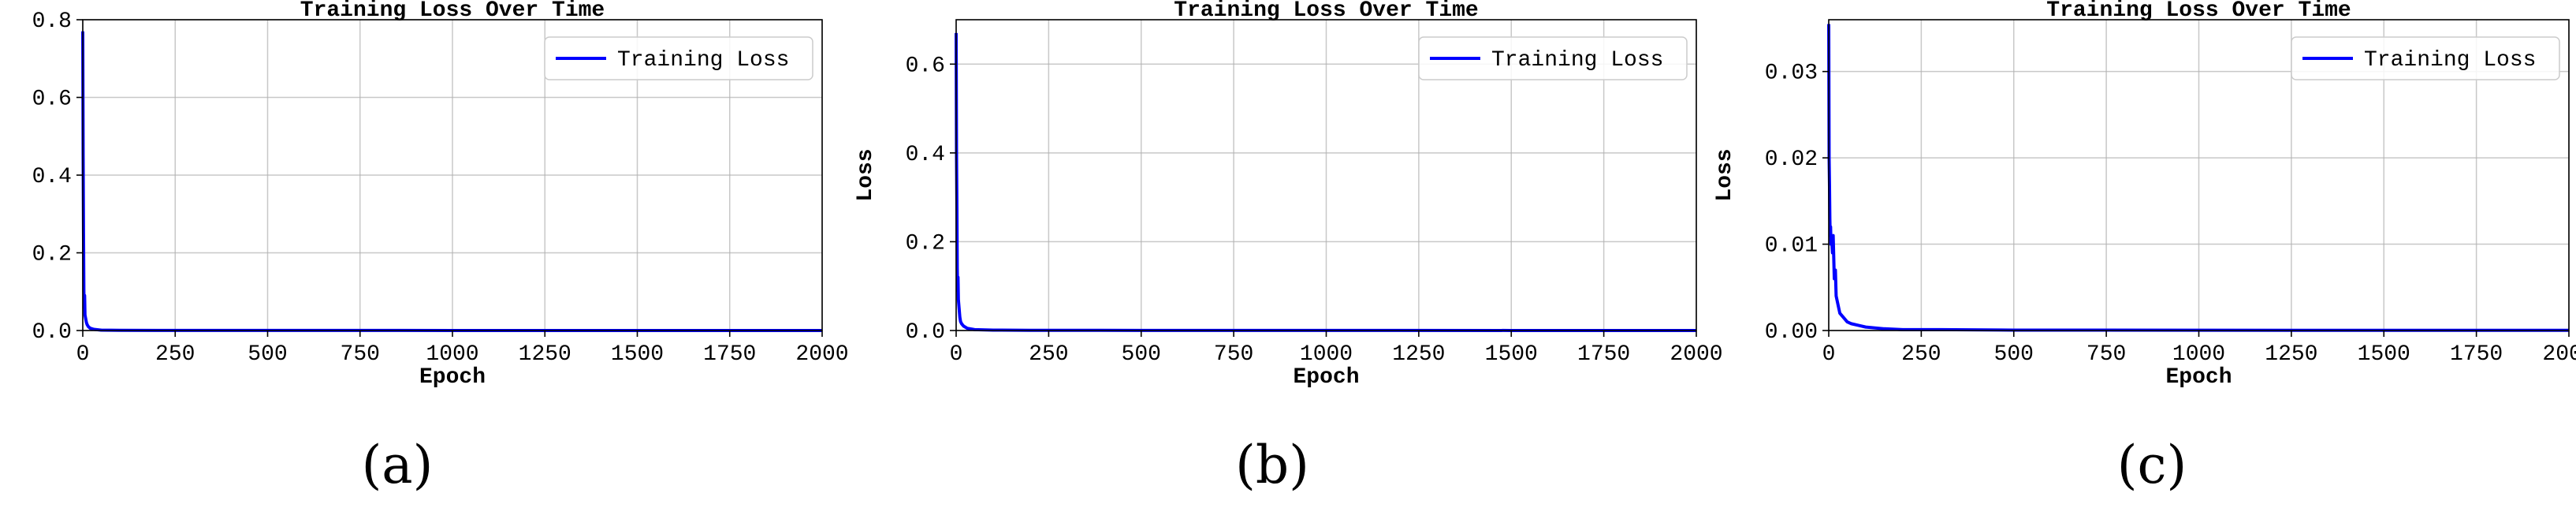 This screenshot has width=2576, height=508. Describe the element at coordinates (1272, 465) in the screenshot. I see `caption-b: (b)` at that location.